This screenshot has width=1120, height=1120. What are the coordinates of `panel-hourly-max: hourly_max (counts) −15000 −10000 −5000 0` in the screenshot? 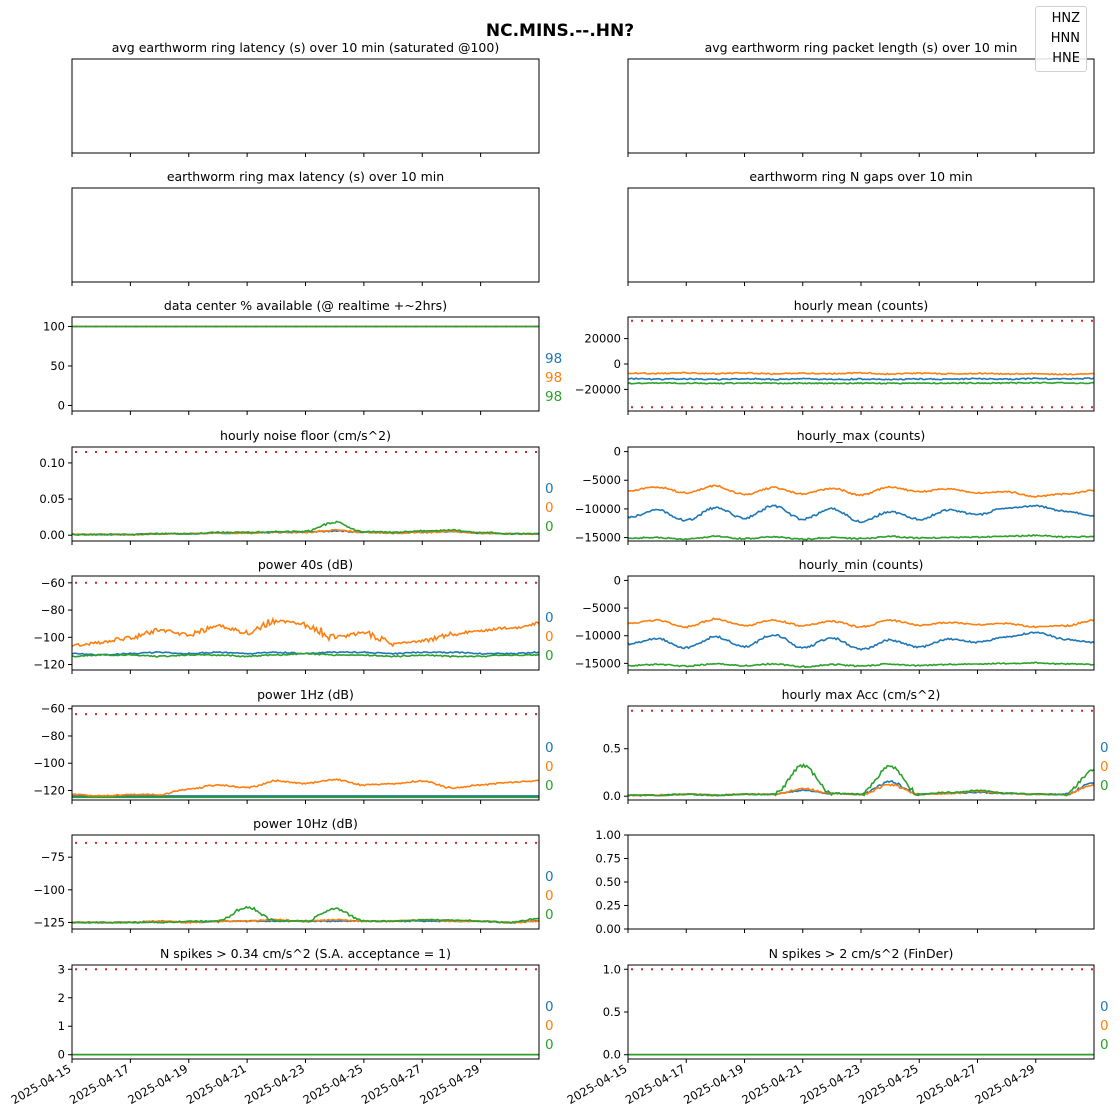 It's located at (835, 486).